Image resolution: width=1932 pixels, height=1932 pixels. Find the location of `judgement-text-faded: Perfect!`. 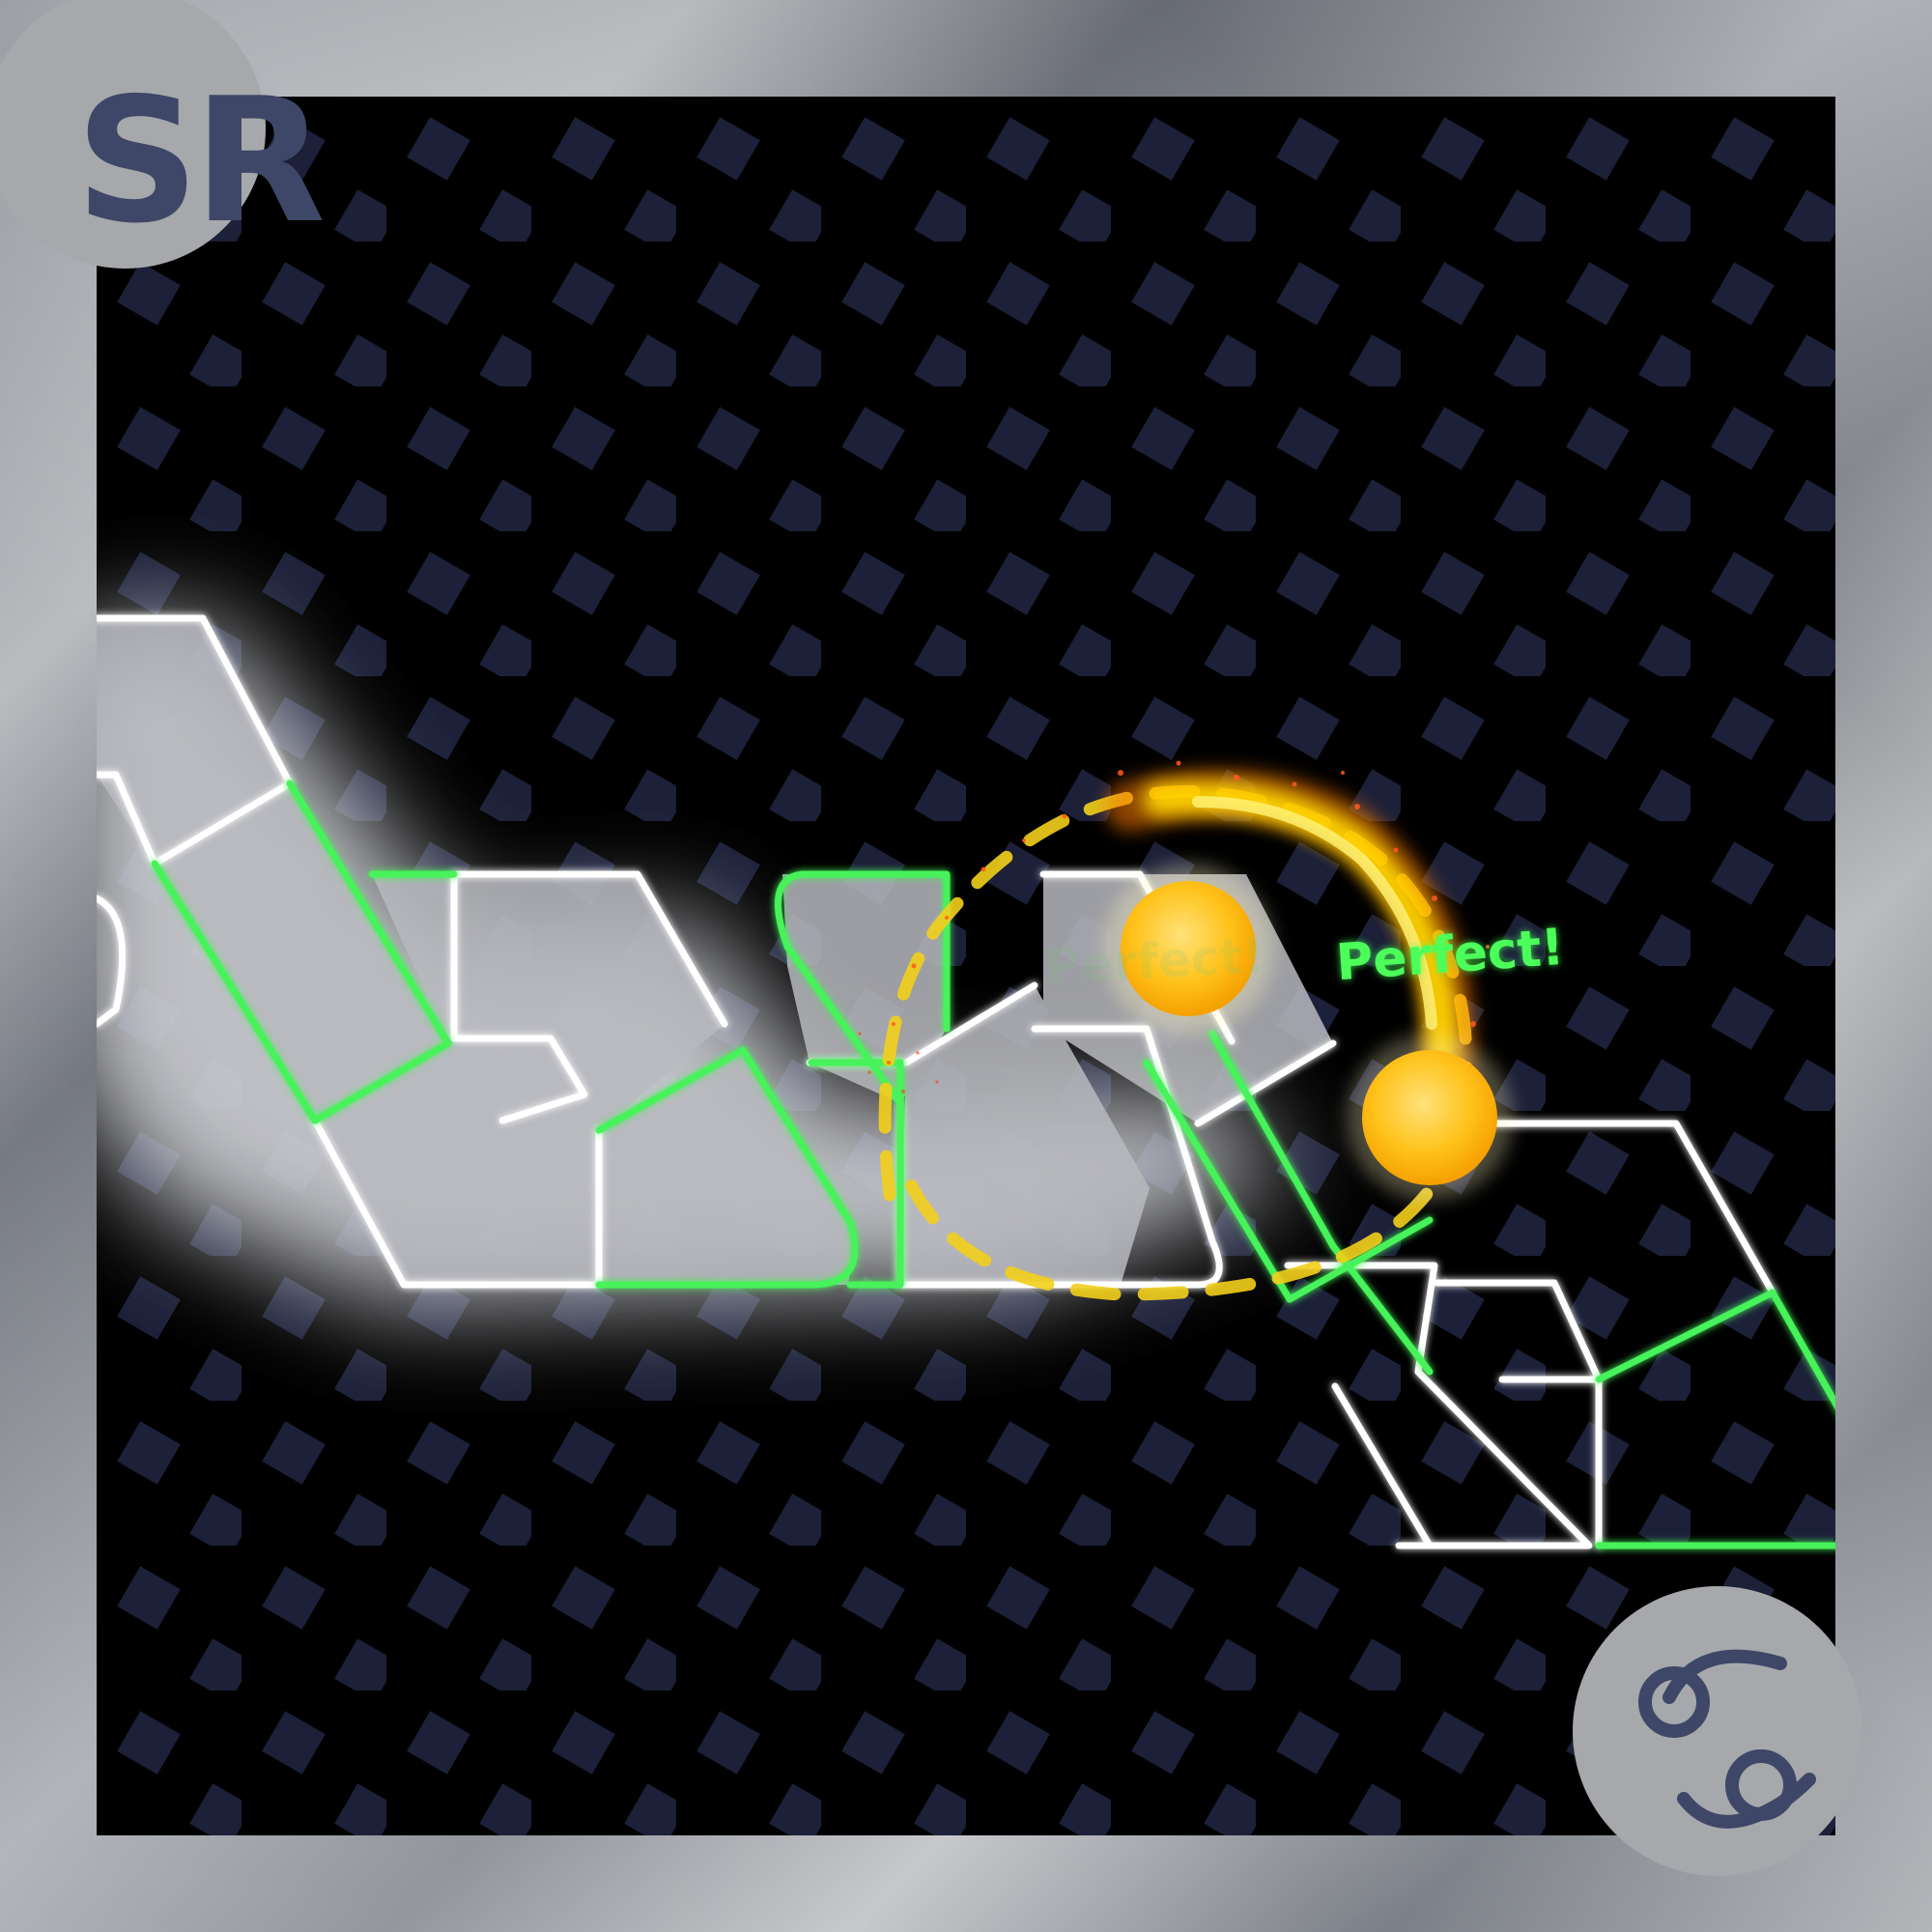

judgement-text-faded: Perfect! is located at coordinates (1154, 961).